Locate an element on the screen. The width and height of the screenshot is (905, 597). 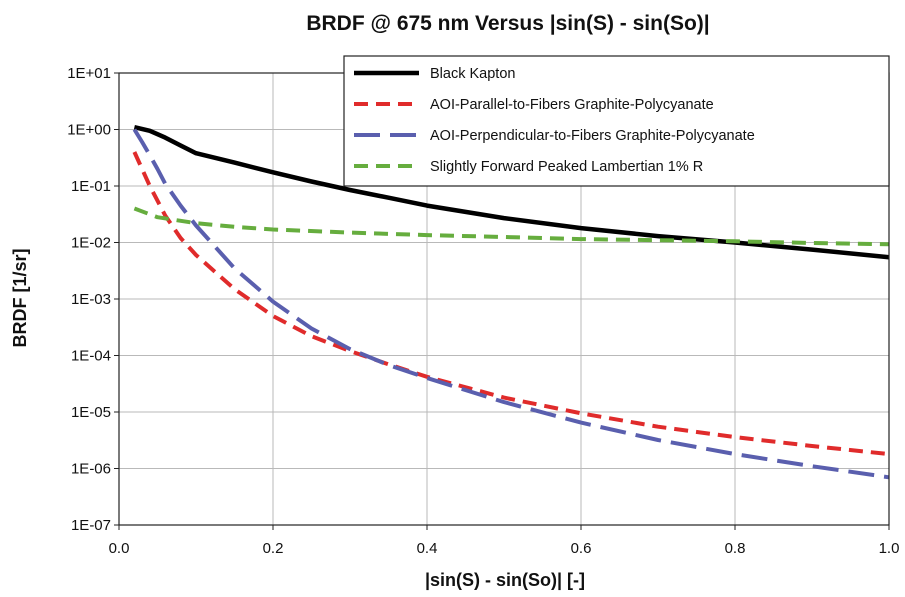
y-axis-title: BRDF [1/sr] is located at coordinates (20, 297).